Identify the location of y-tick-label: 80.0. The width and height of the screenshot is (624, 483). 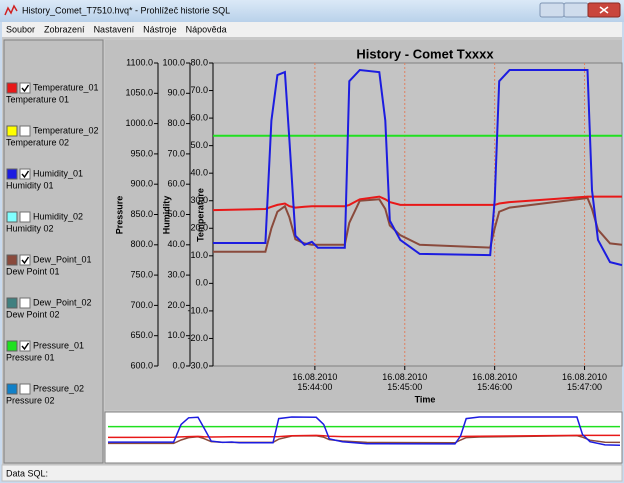
(199, 62).